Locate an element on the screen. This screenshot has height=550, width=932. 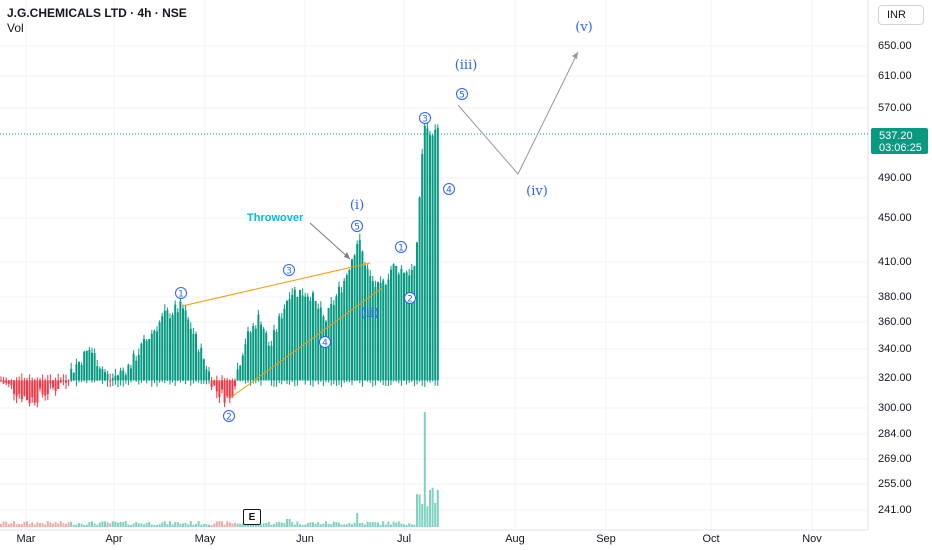
price-tick: 380.00 is located at coordinates (895, 297).